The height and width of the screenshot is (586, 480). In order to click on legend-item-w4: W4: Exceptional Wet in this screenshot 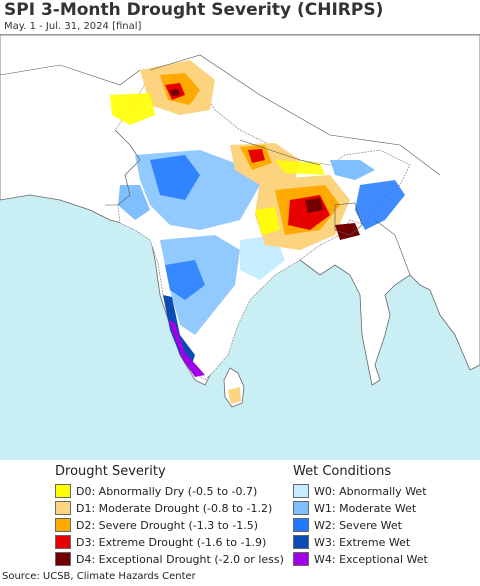, I will do `click(360, 559)`.